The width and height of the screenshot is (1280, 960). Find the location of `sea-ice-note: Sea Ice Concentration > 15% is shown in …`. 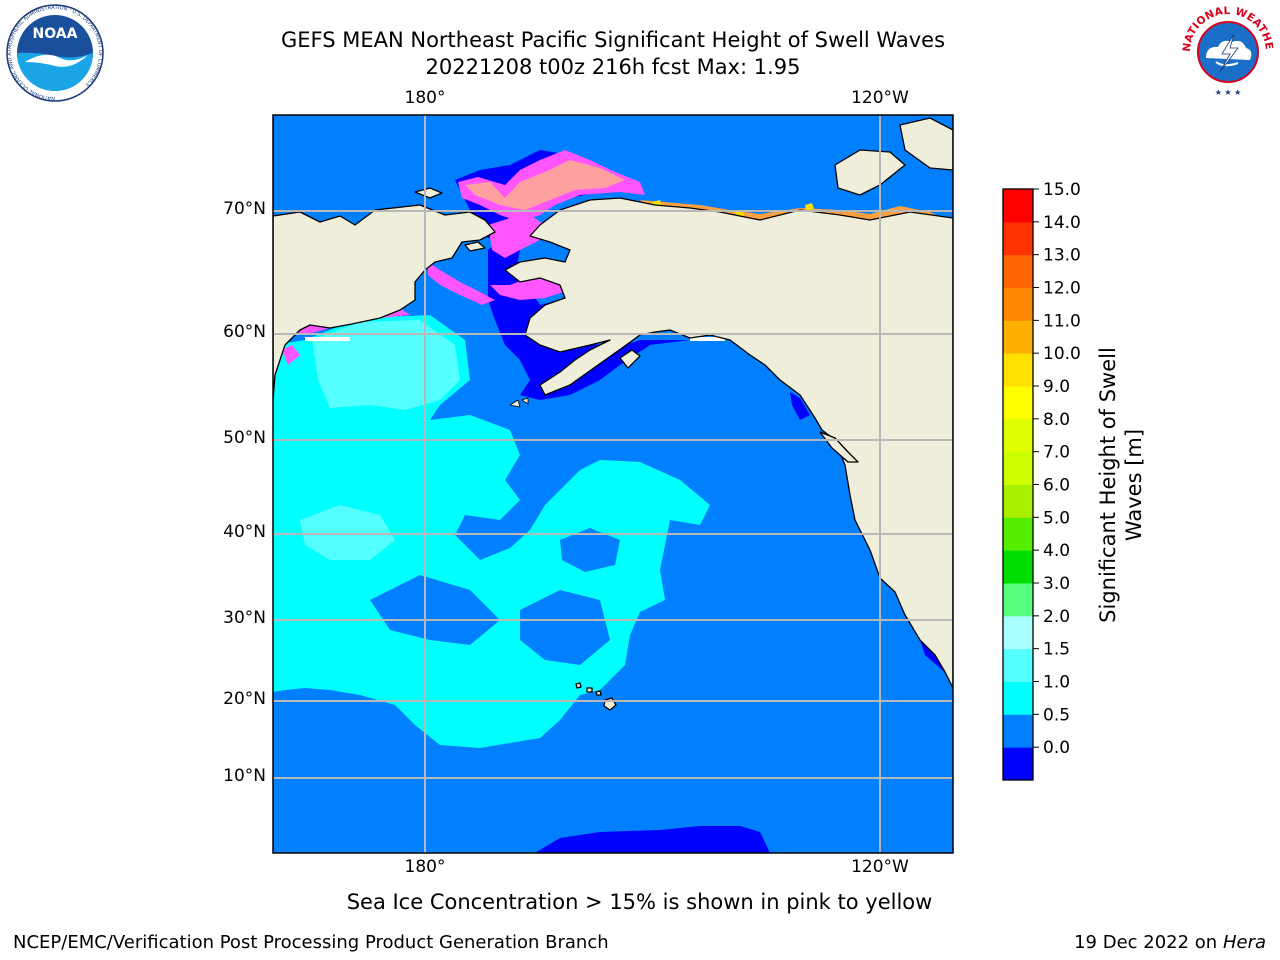

sea-ice-note: Sea Ice Concentration > 15% is shown in … is located at coordinates (639, 902).